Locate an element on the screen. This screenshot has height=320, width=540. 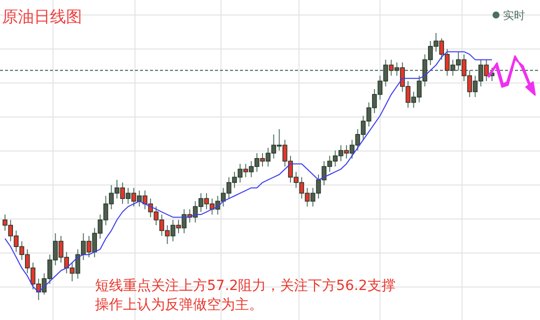
annotation: 操作上认为反弹做空为主。 is located at coordinates (179, 305).